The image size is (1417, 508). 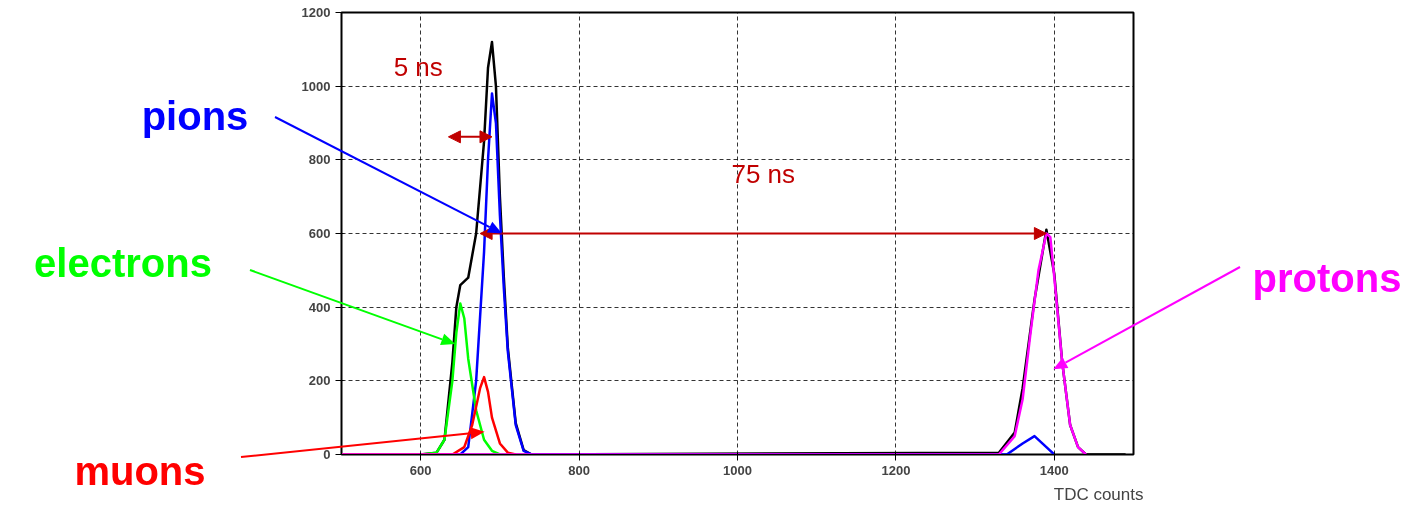 What do you see at coordinates (316, 86) in the screenshot?
I see `y-tick-label: 1000` at bounding box center [316, 86].